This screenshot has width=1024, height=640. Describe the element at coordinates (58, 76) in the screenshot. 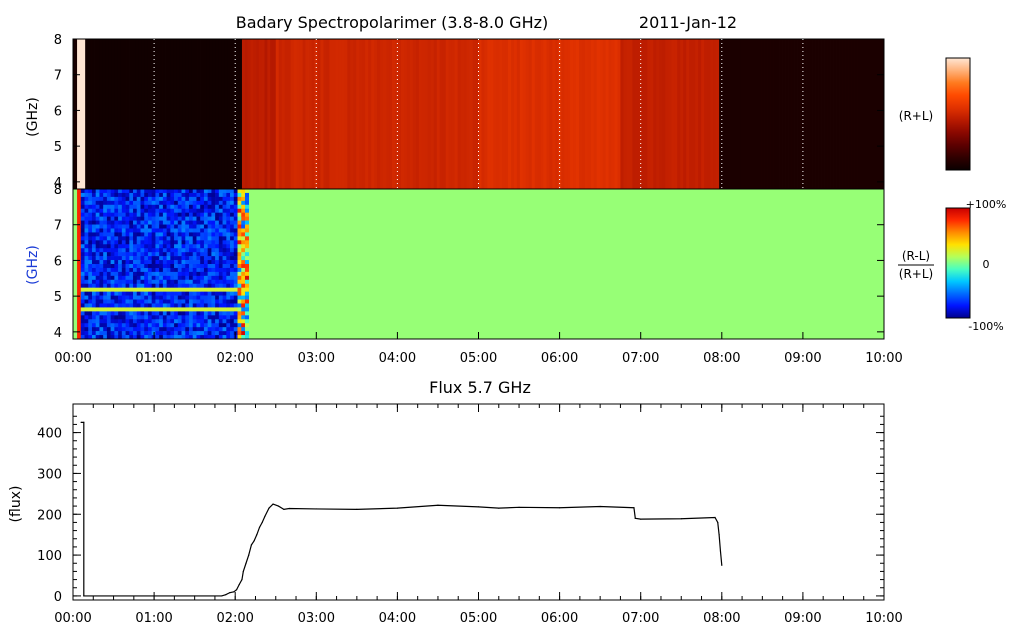

I see `intensity-y-tick-label: 7` at that location.